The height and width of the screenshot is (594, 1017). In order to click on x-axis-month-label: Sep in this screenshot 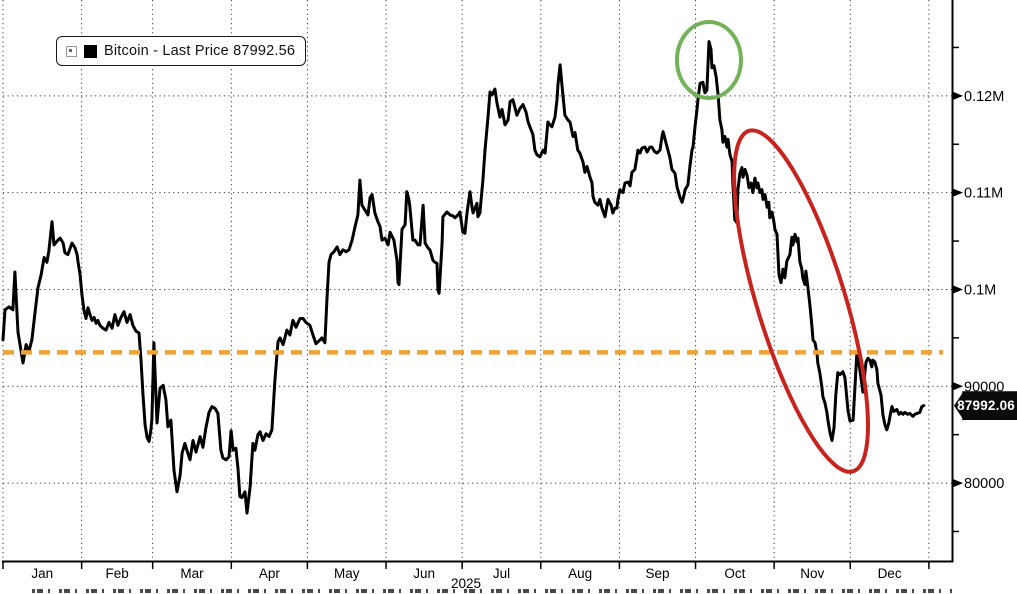, I will do `click(657, 573)`.